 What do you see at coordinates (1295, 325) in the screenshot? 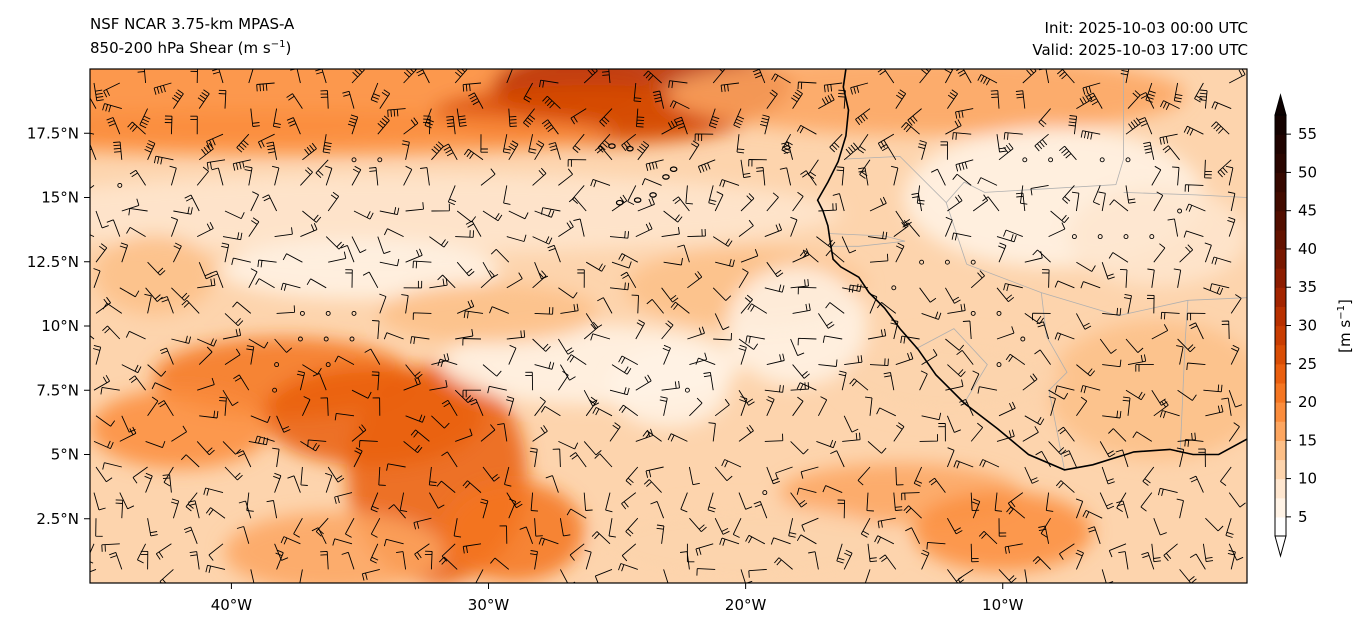
I see `colorbar: 5 10 15 20 25 30 35 40 45 50 55` at bounding box center [1295, 325].